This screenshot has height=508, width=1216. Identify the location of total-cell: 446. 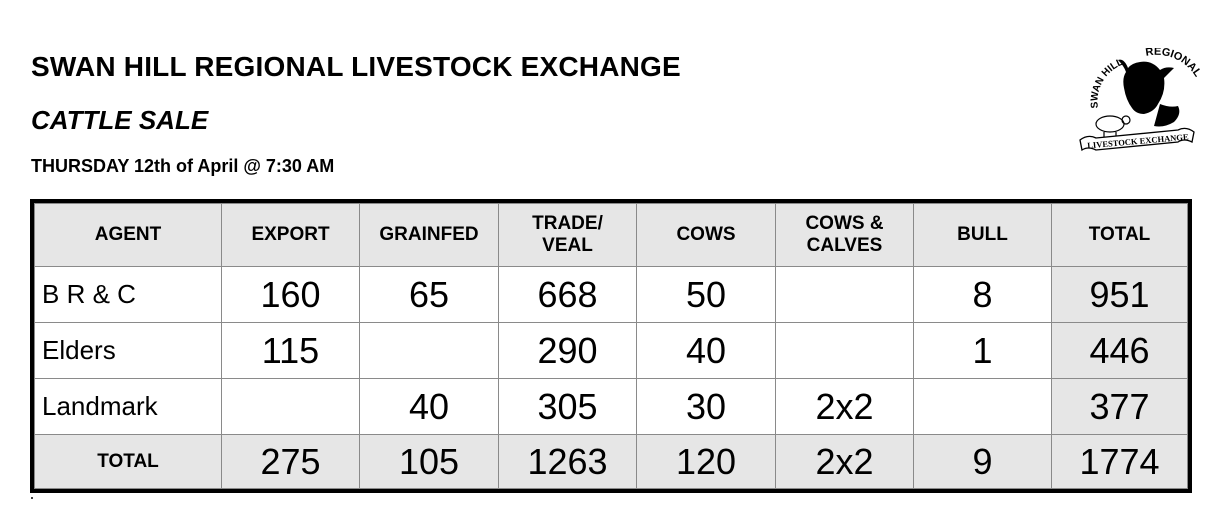
(1119, 350).